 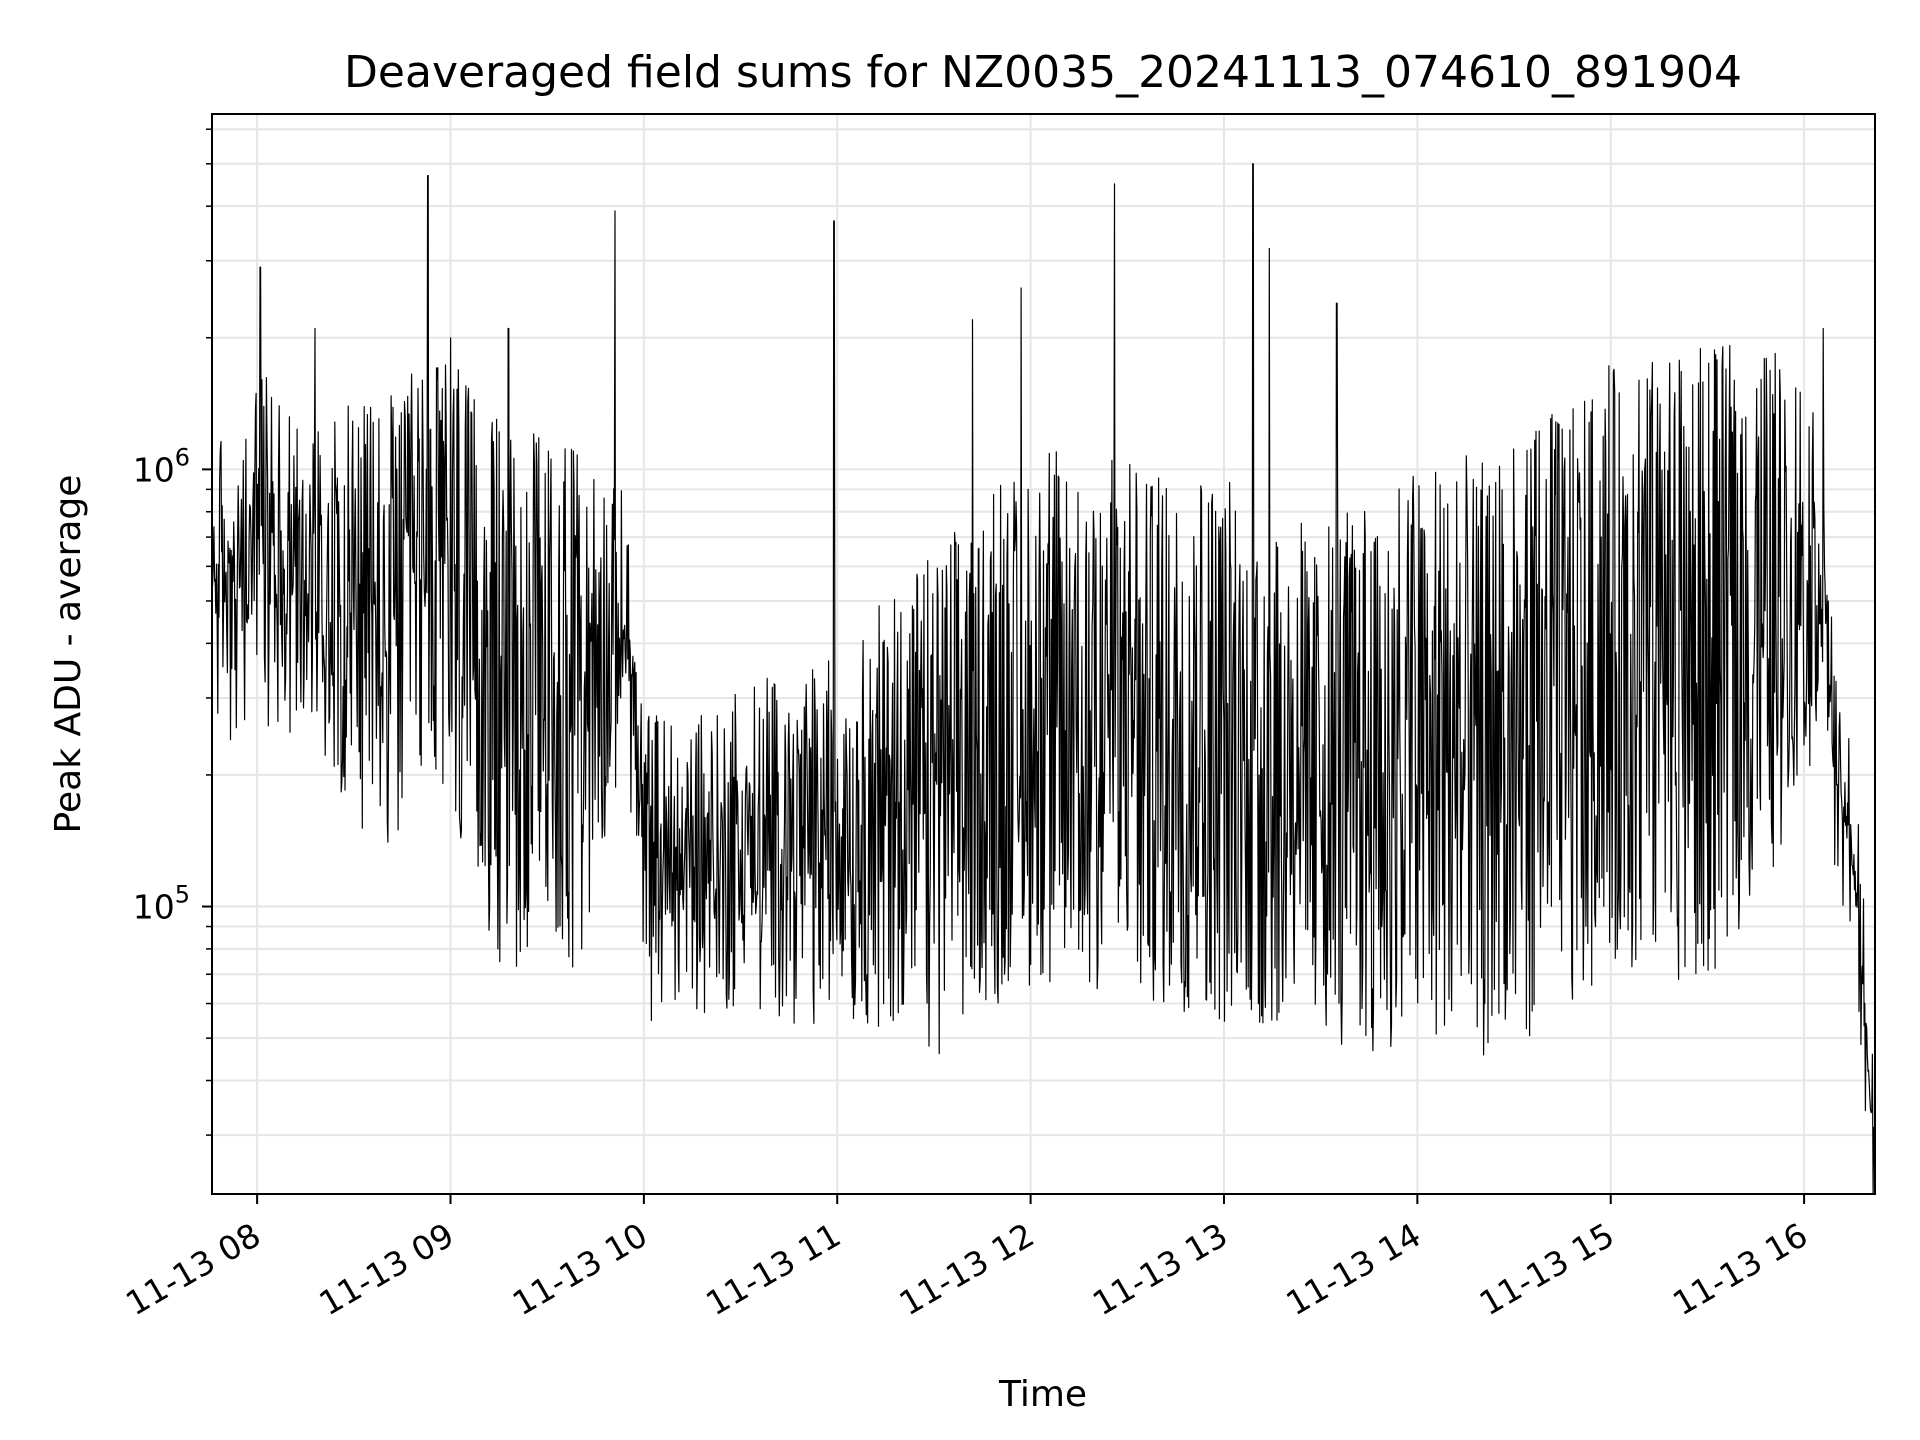 What do you see at coordinates (1353, 1269) in the screenshot?
I see `x-tick-label: 11-13 14` at bounding box center [1353, 1269].